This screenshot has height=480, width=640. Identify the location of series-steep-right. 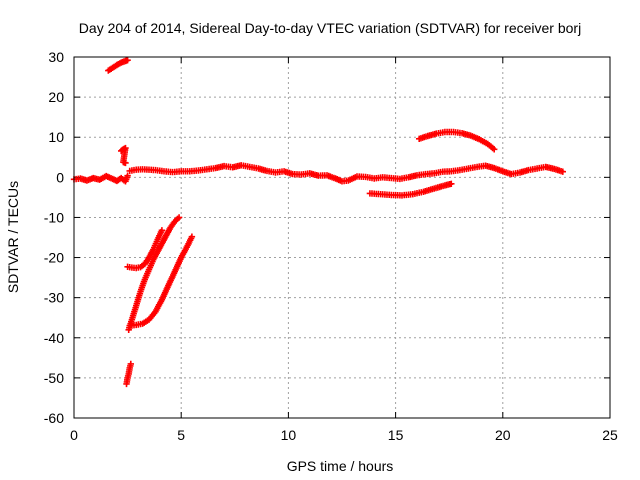
(160, 282).